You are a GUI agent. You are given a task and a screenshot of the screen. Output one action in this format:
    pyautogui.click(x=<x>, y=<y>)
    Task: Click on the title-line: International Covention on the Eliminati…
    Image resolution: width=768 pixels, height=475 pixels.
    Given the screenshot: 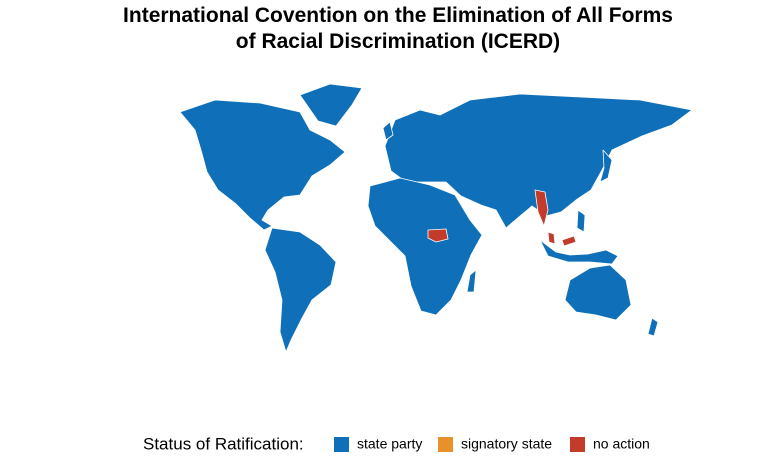 What is the action you would take?
    pyautogui.click(x=398, y=15)
    